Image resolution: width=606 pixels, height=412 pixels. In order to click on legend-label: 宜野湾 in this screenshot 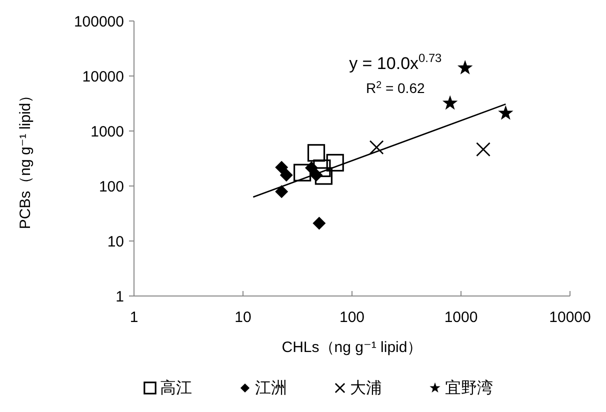, I will do `click(469, 388)`.